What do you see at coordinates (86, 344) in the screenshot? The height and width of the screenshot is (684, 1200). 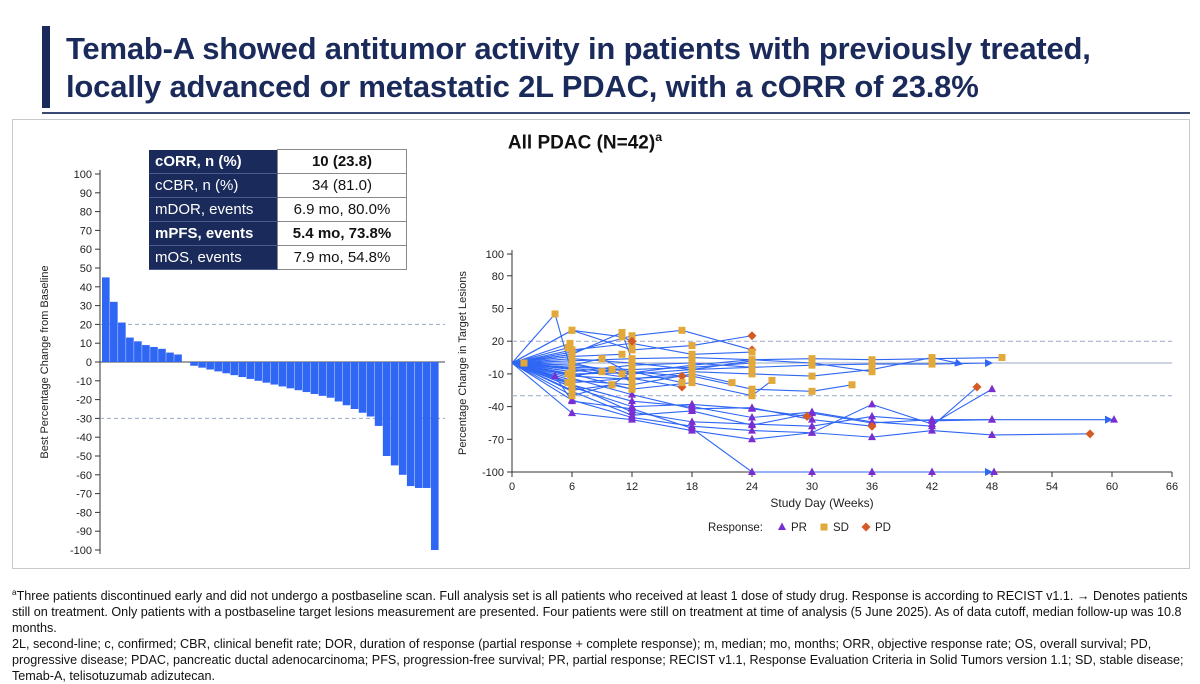 I see `waterfall-y-tick-label: 10` at bounding box center [86, 344].